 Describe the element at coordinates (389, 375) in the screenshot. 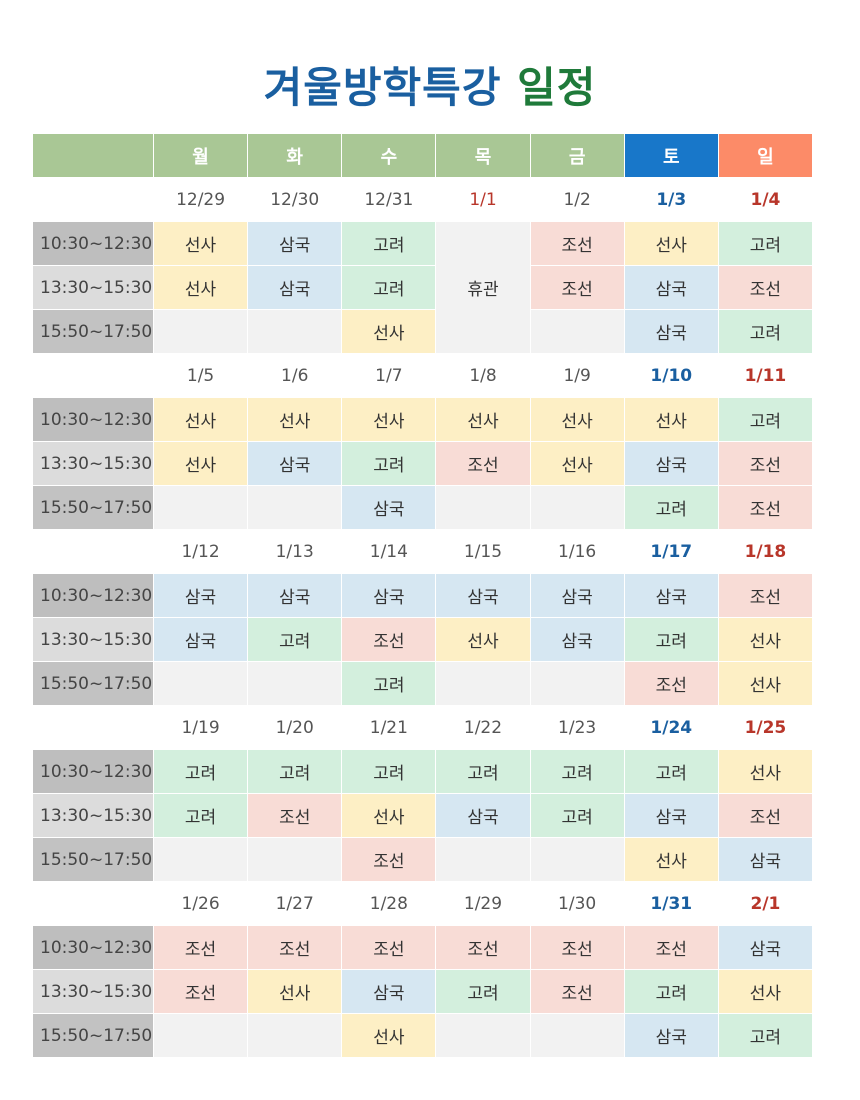

I see `date-label: 1/7` at that location.